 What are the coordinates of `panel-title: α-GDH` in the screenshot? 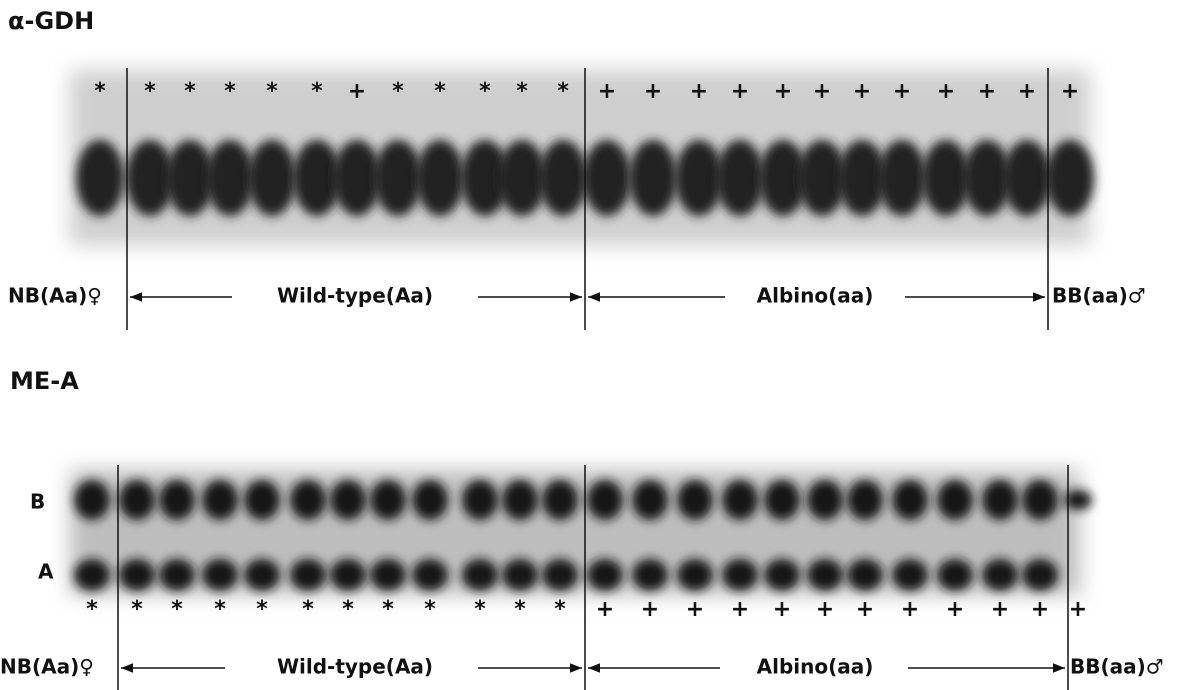 It's located at (51, 21).